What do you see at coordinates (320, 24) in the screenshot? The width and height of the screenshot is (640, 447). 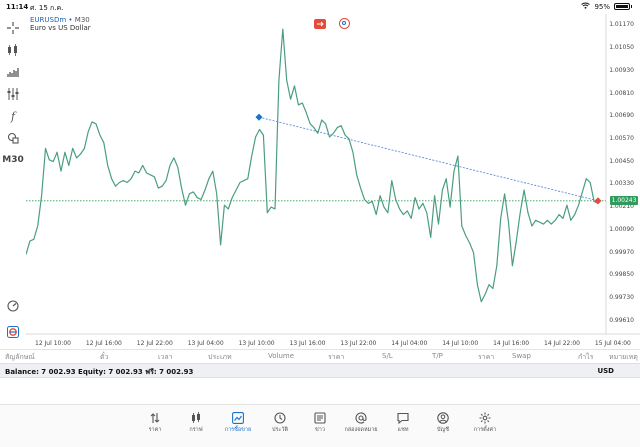 I see `one-click-trade-icon` at bounding box center [320, 24].